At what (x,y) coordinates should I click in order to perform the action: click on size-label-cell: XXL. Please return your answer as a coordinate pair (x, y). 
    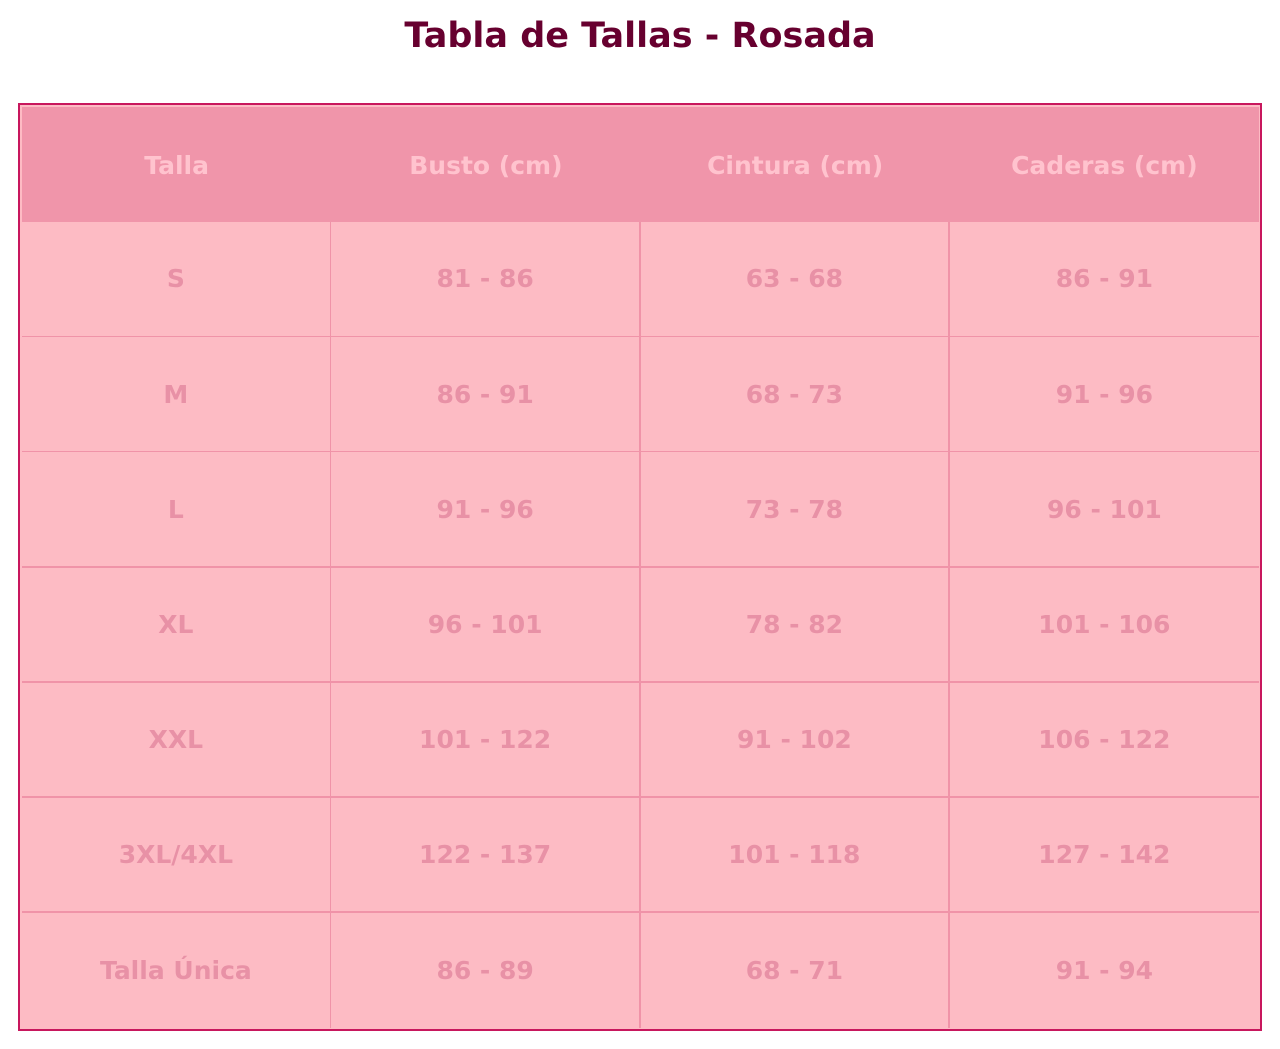
    Looking at the image, I should click on (177, 741).